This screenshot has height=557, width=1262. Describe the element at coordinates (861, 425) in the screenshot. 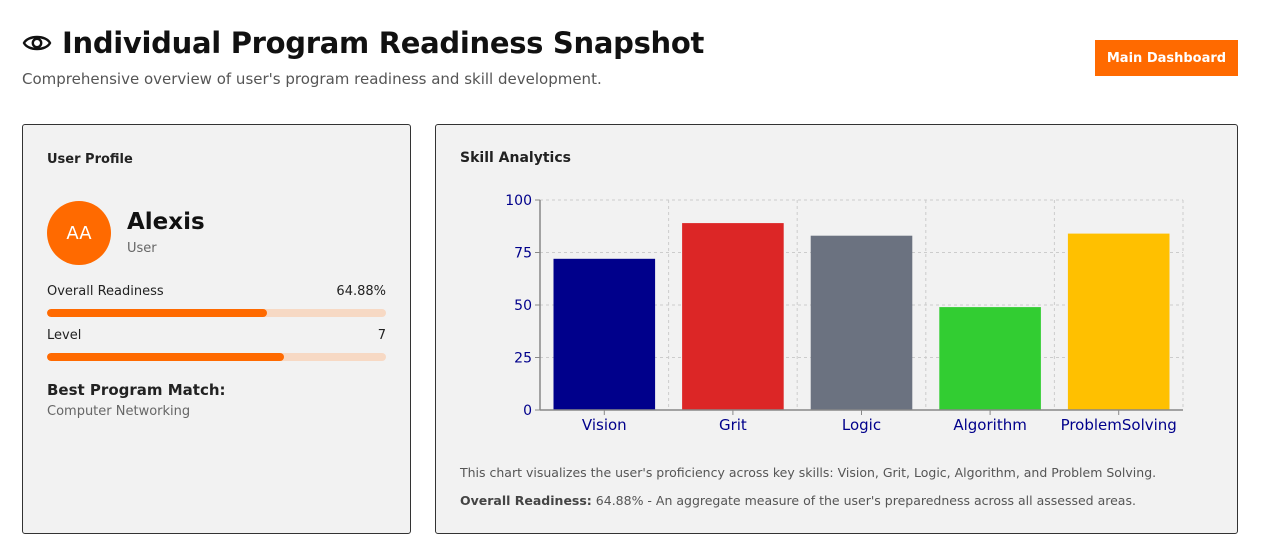

I see `x-tick-label: Logic` at that location.